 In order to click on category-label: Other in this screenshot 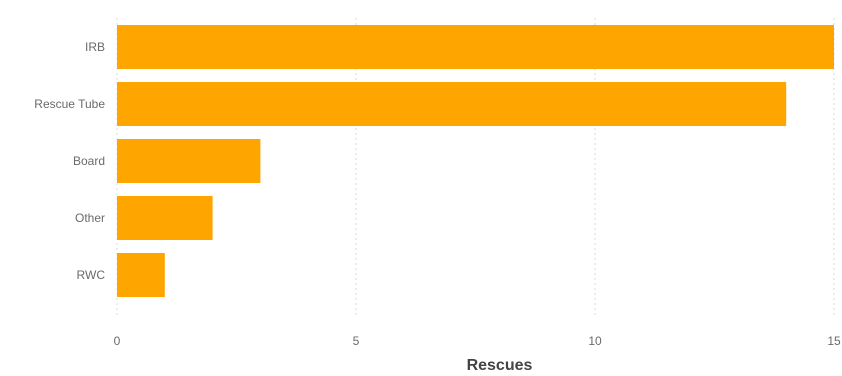, I will do `click(90, 218)`.